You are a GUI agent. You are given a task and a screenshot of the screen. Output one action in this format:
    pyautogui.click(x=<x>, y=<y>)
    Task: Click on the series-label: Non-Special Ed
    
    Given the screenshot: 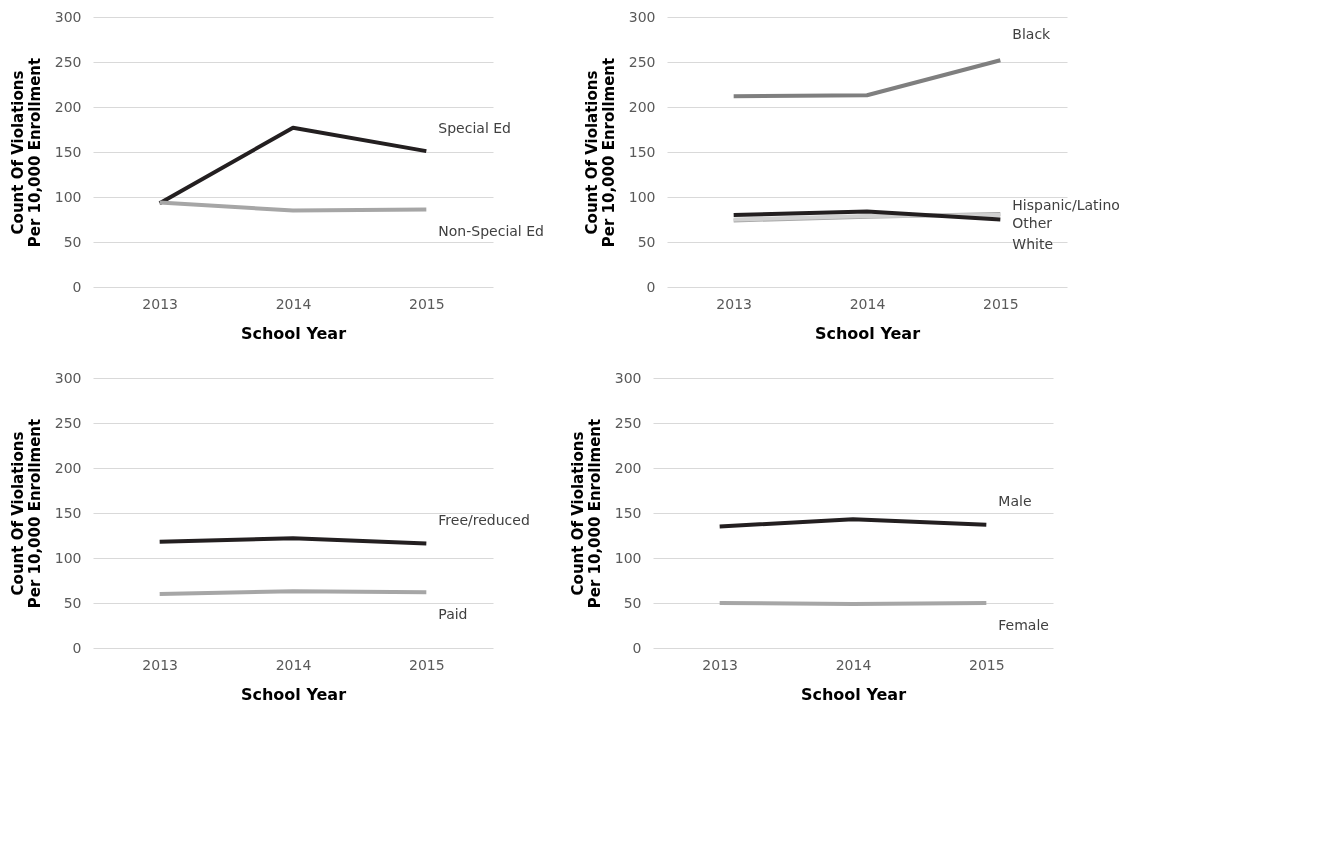 What is the action you would take?
    pyautogui.click(x=491, y=231)
    